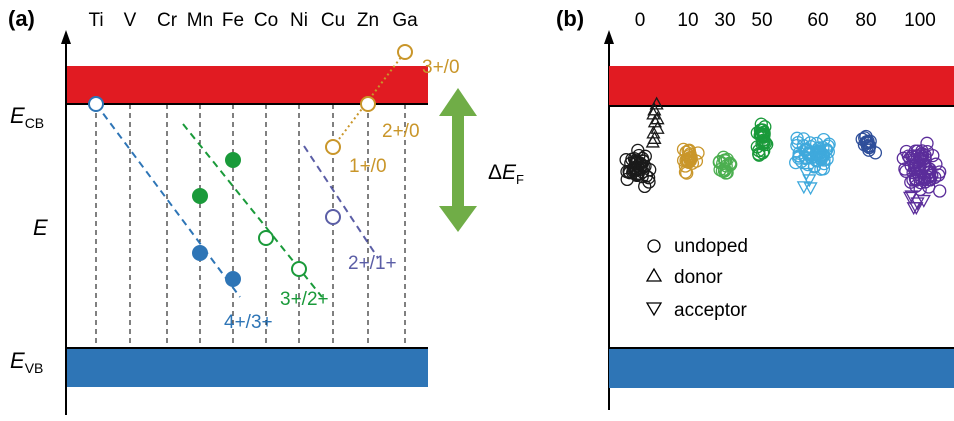 This screenshot has height=421, width=954. What do you see at coordinates (405, 52) in the screenshot?
I see `ga-3-0-open-marker` at bounding box center [405, 52].